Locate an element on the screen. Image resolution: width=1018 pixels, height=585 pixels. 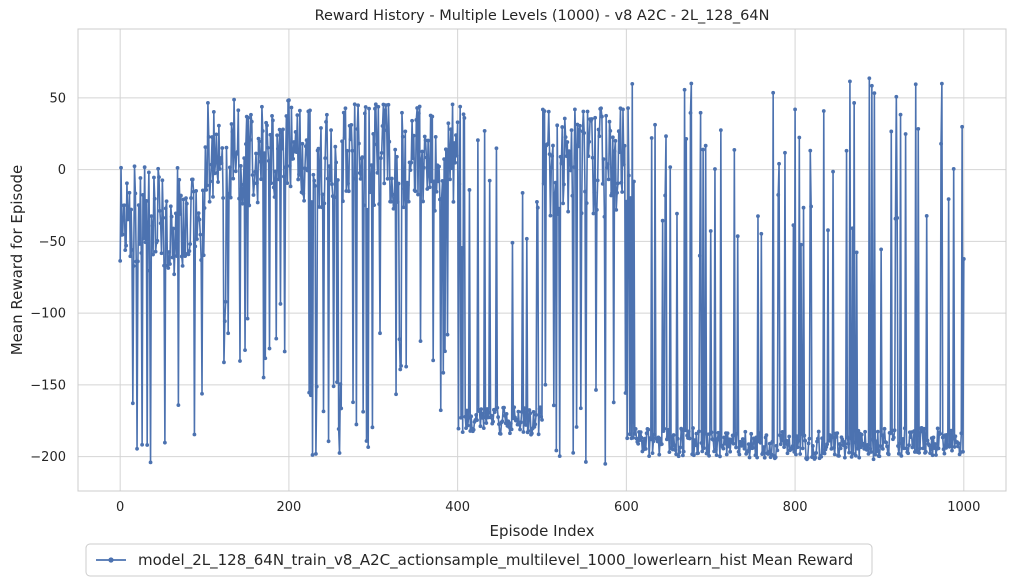
x-tick-labels: 0 200 400 600 800 1000 is located at coordinates (548, 507).